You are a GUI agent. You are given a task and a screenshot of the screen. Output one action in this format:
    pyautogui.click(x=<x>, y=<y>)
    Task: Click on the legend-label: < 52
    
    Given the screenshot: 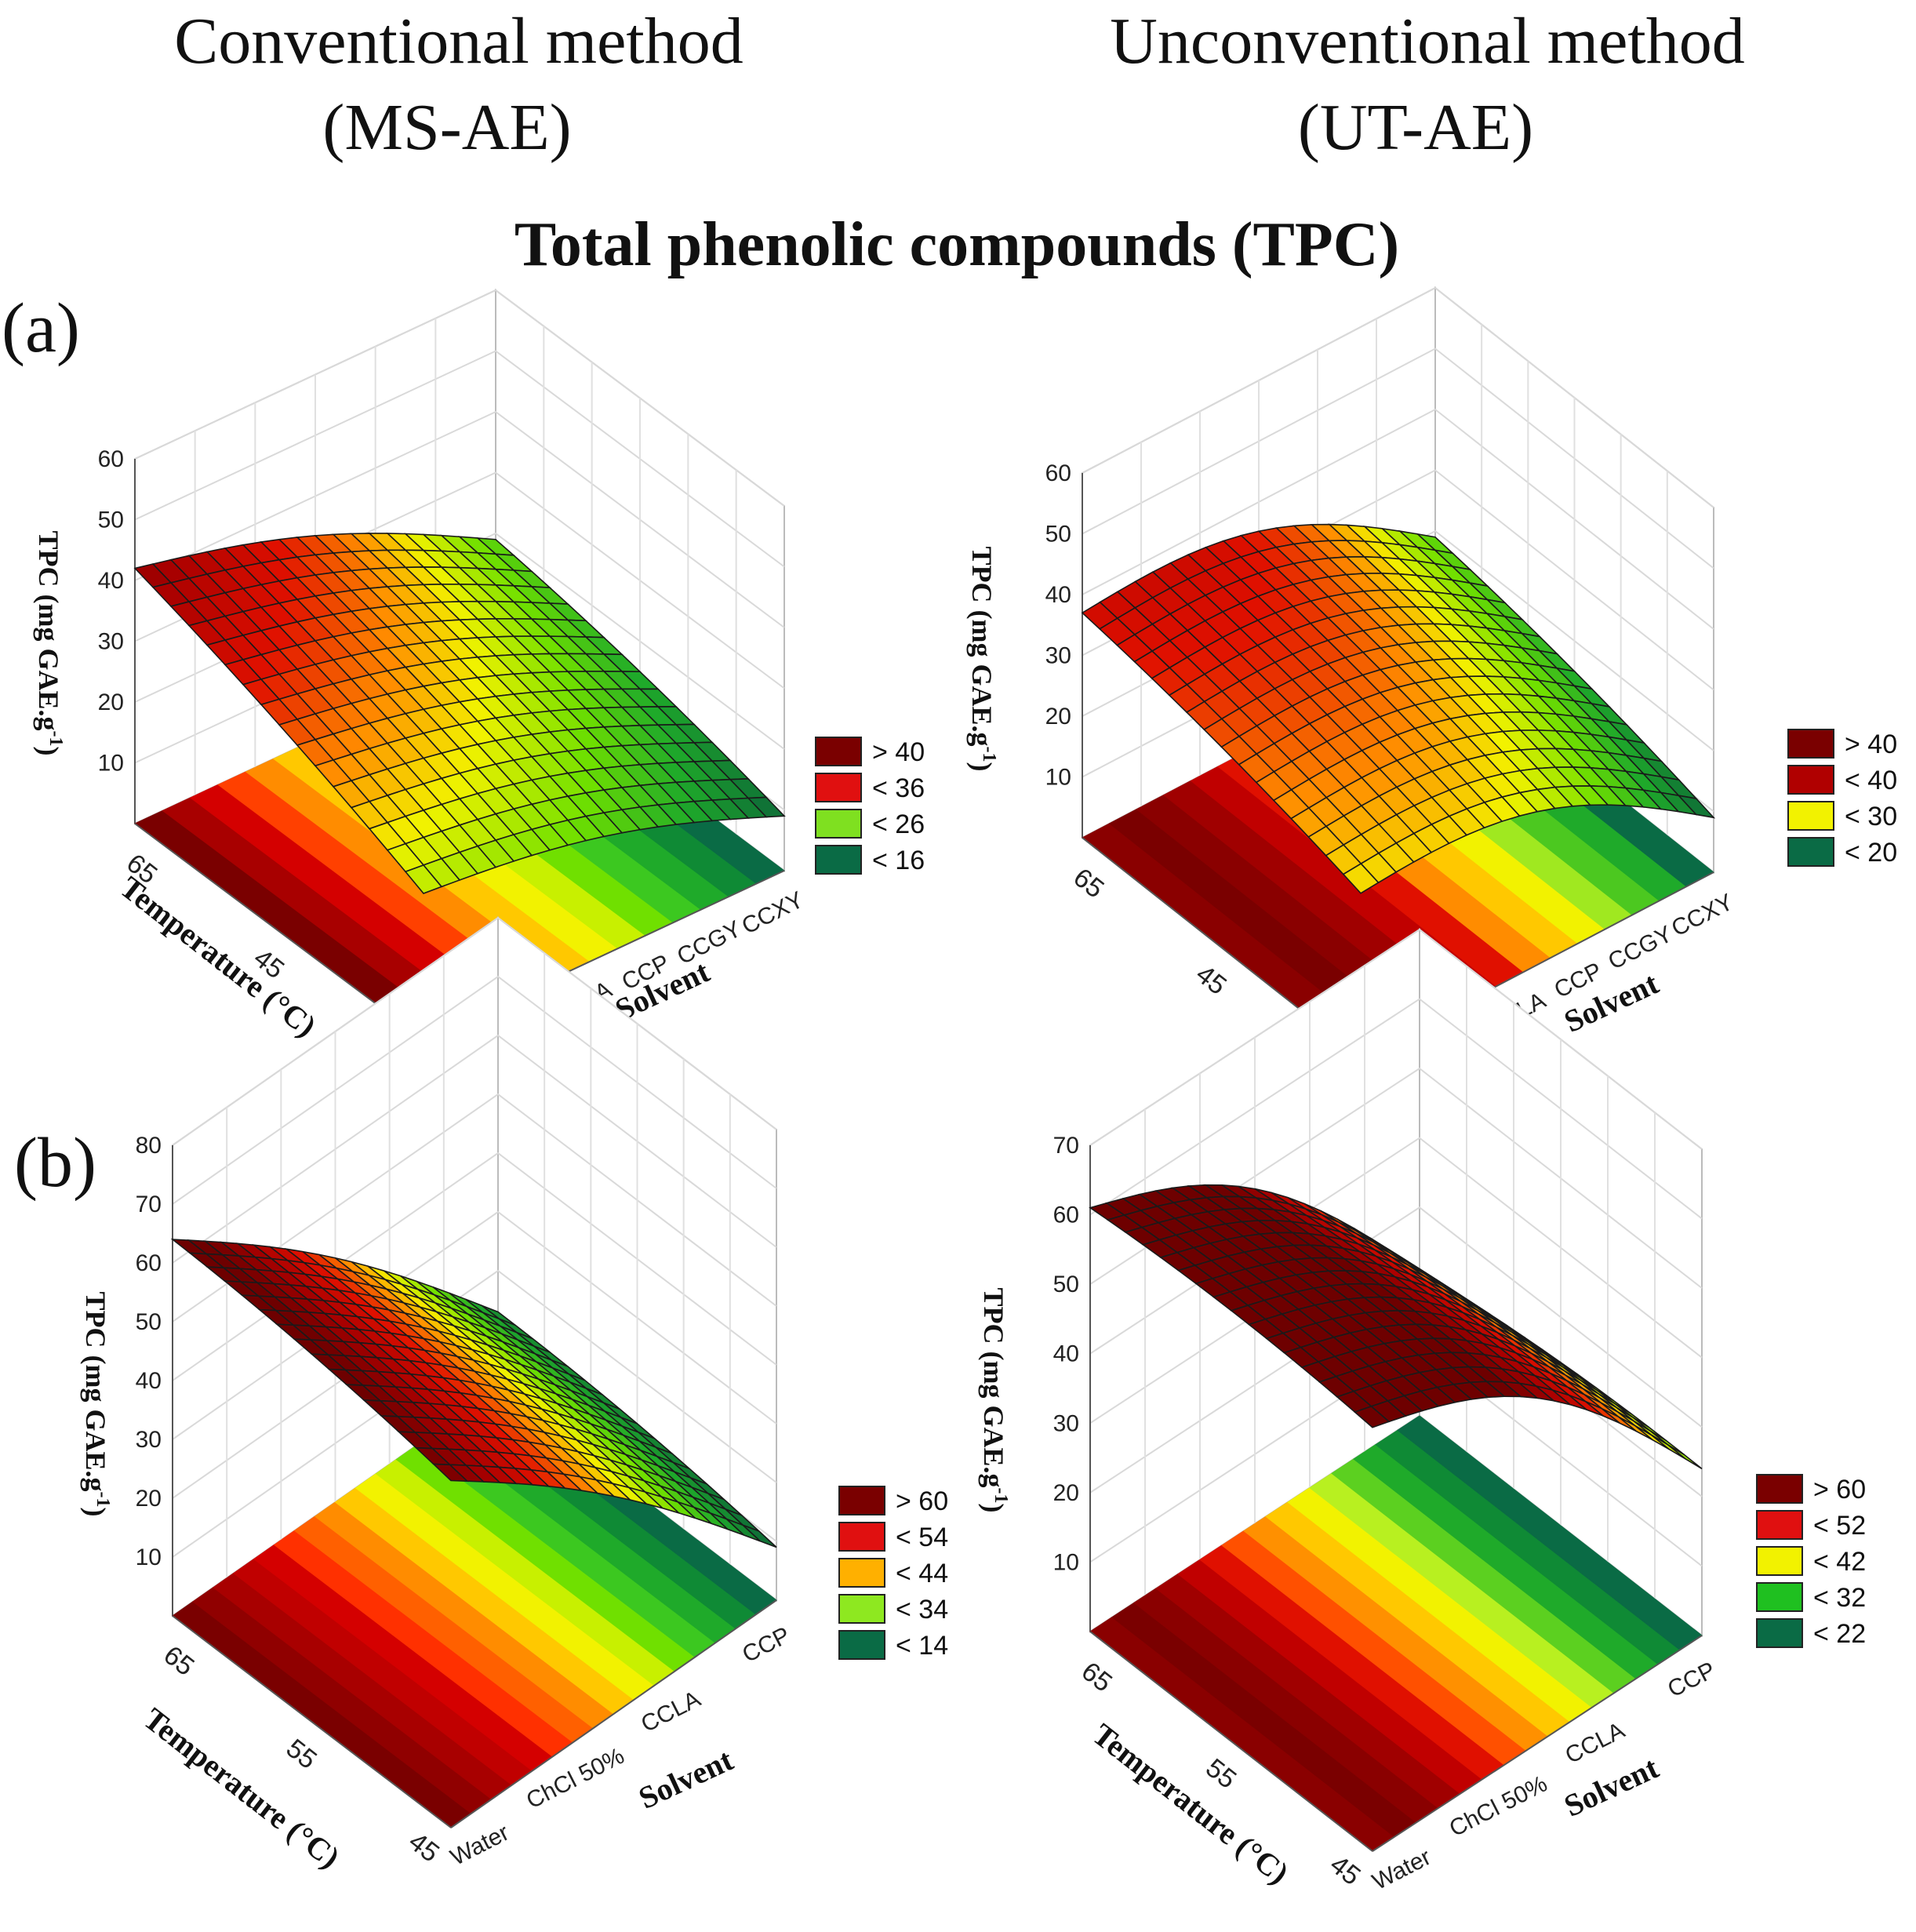 What is the action you would take?
    pyautogui.click(x=1839, y=1526)
    